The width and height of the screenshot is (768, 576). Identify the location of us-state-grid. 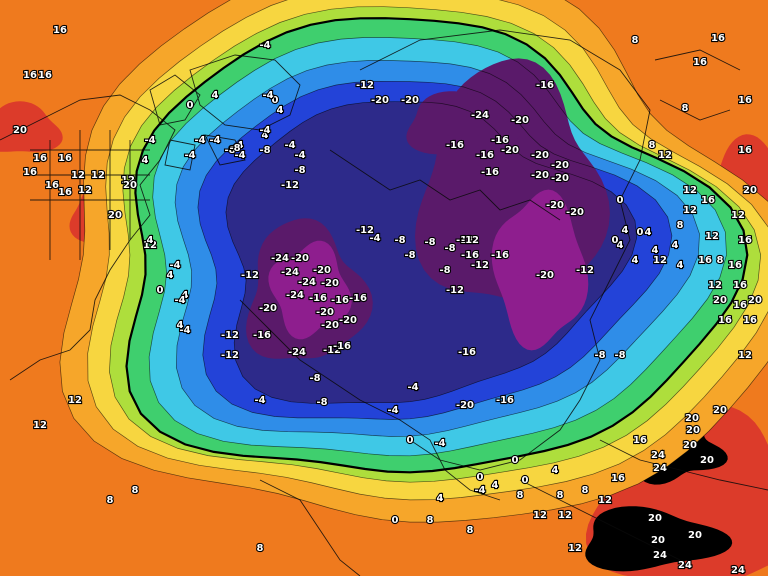
(90, 195).